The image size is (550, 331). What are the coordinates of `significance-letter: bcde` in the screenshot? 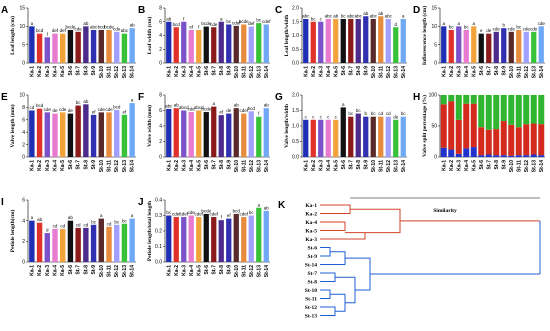 It's located at (206, 23).